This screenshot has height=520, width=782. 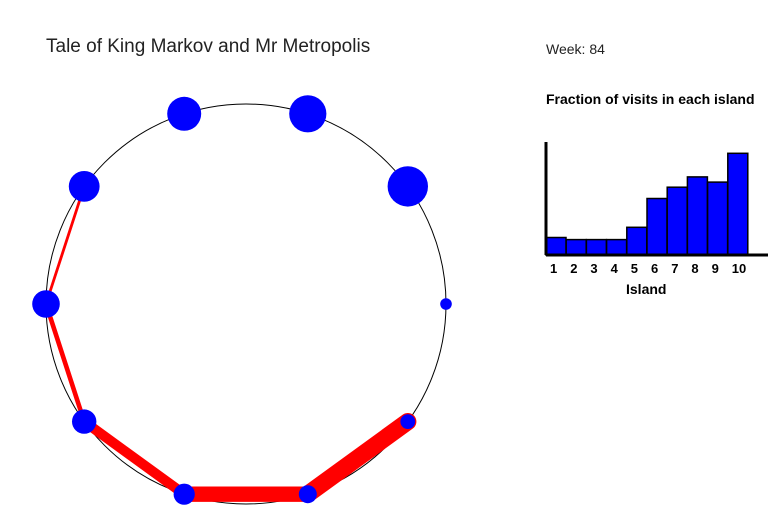 I want to click on x-tick-label: 3, so click(x=593, y=268).